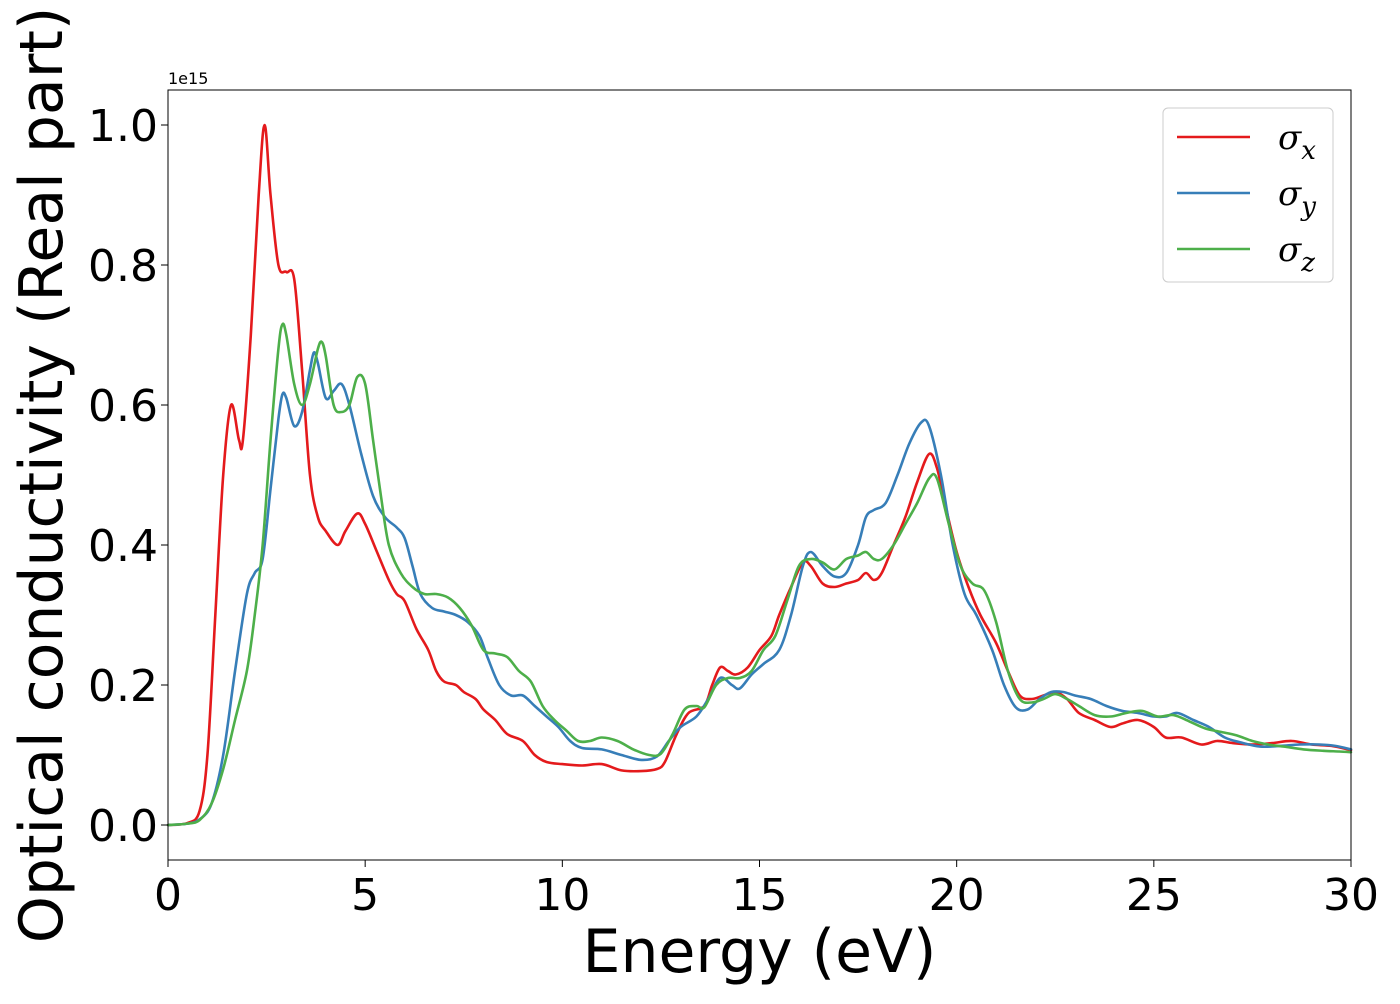 The width and height of the screenshot is (1400, 1004). Describe the element at coordinates (365, 895) in the screenshot. I see `x-tick-label: 5` at that location.